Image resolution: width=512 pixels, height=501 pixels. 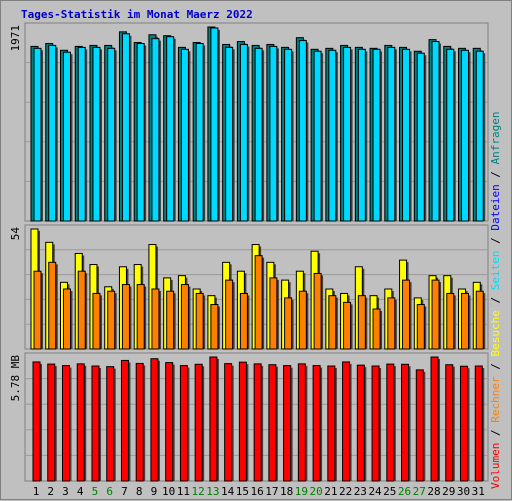 I want to click on day-label-14: 14, so click(x=228, y=491).